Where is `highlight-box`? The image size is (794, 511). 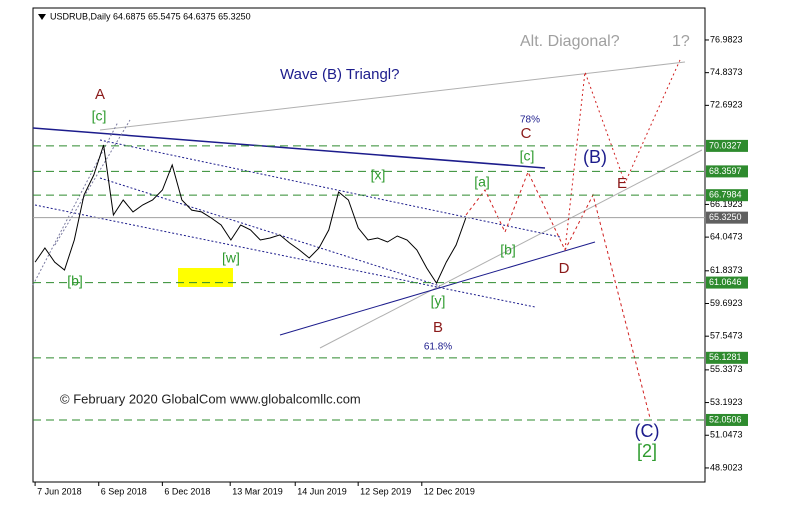 highlight-box is located at coordinates (205, 277).